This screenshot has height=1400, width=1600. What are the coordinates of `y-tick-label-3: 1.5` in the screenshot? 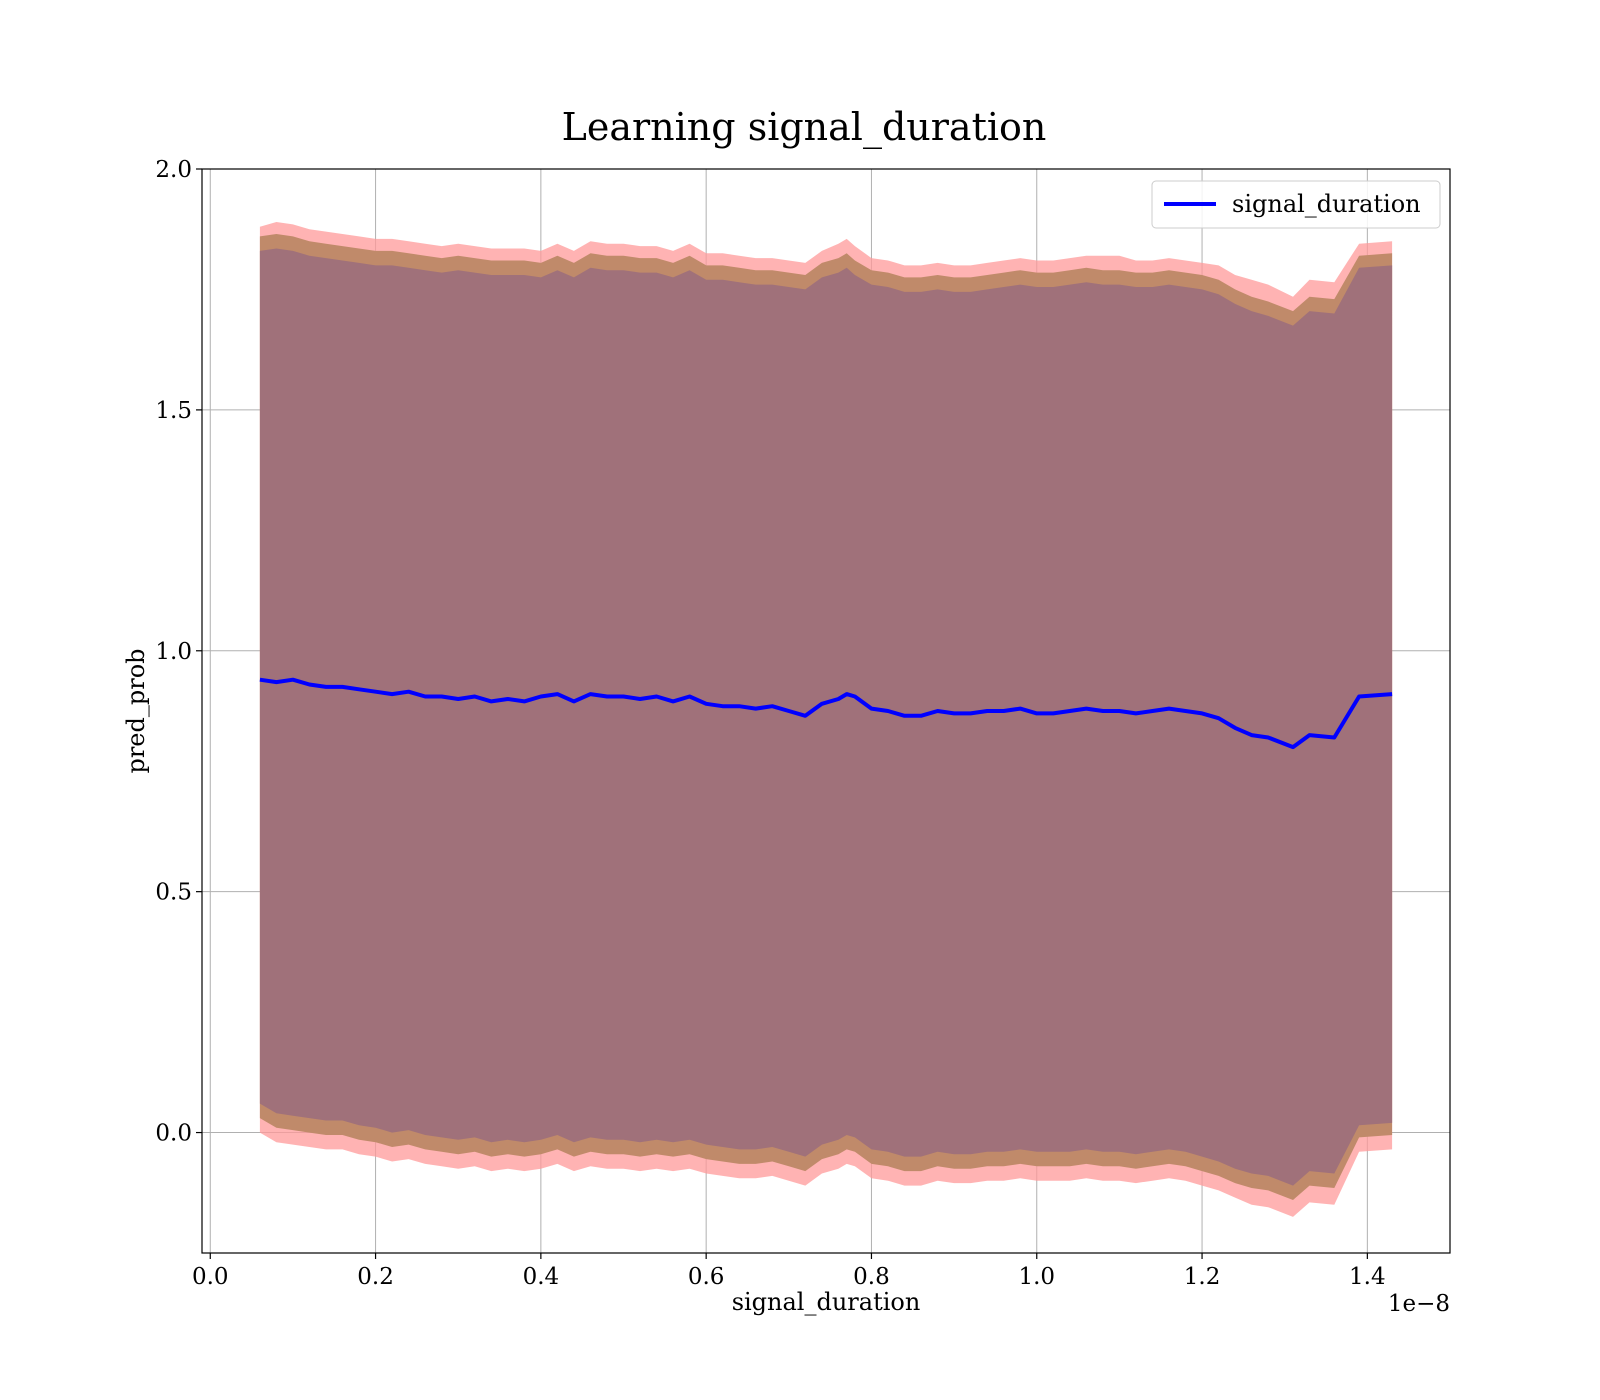 It's located at (173, 411).